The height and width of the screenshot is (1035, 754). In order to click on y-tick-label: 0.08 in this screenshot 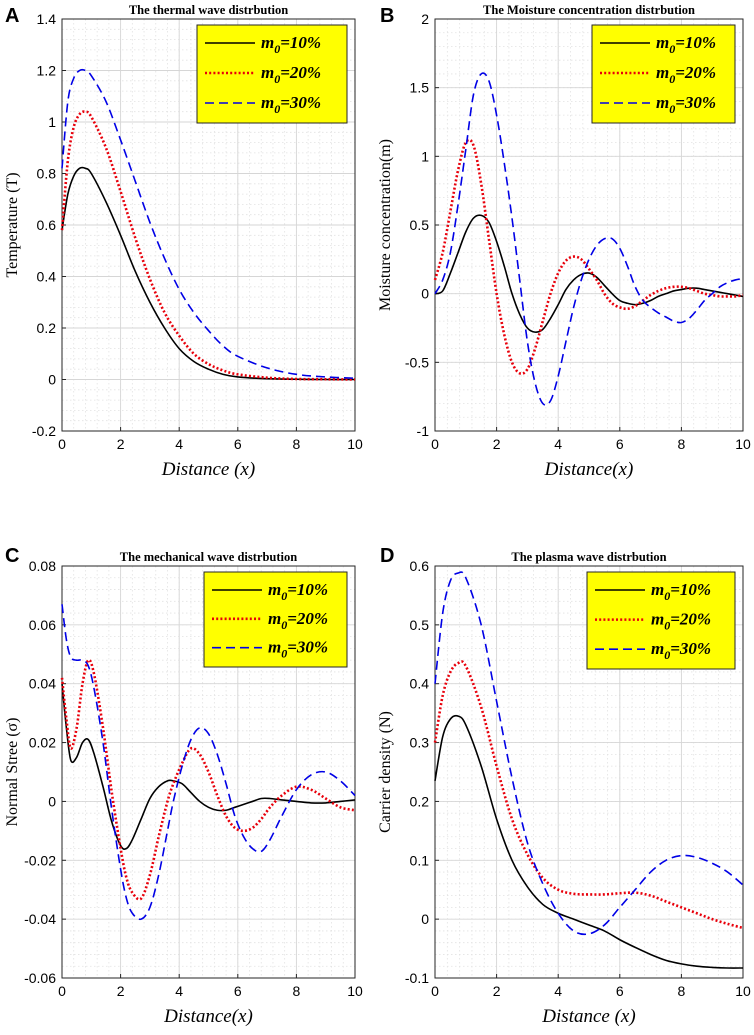, I will do `click(42, 566)`.